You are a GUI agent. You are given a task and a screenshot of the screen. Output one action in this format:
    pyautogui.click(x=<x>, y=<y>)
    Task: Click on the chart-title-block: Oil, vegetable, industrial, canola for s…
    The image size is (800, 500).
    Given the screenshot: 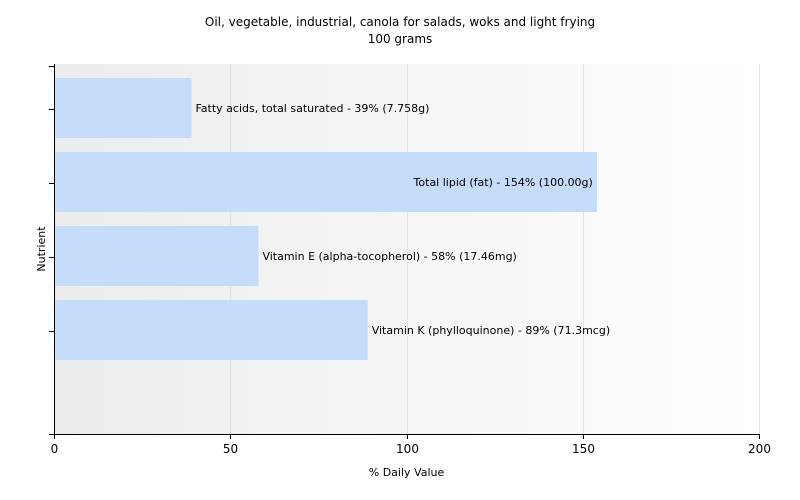 What is the action you would take?
    pyautogui.click(x=400, y=31)
    